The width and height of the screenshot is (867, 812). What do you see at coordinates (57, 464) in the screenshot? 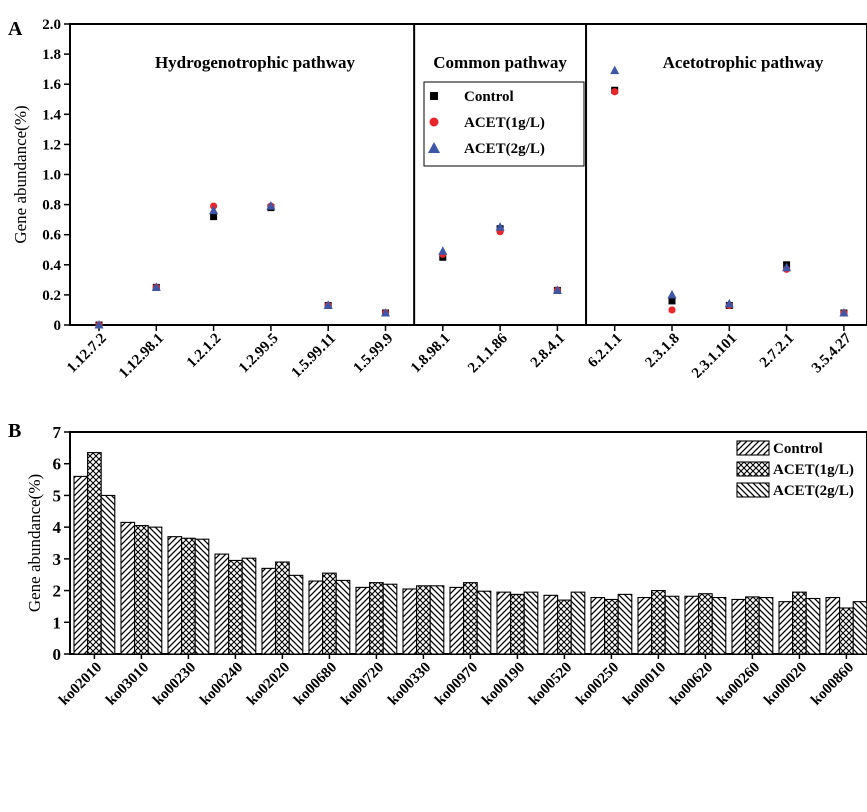
I see `y-tick-label: 6` at bounding box center [57, 464].